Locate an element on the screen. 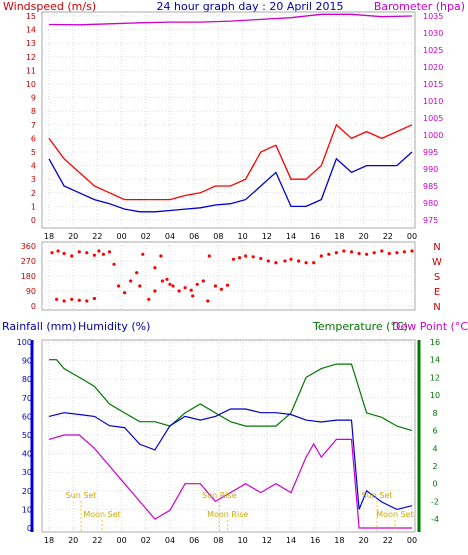  humidity-tick-label: 80 is located at coordinates (27, 379).